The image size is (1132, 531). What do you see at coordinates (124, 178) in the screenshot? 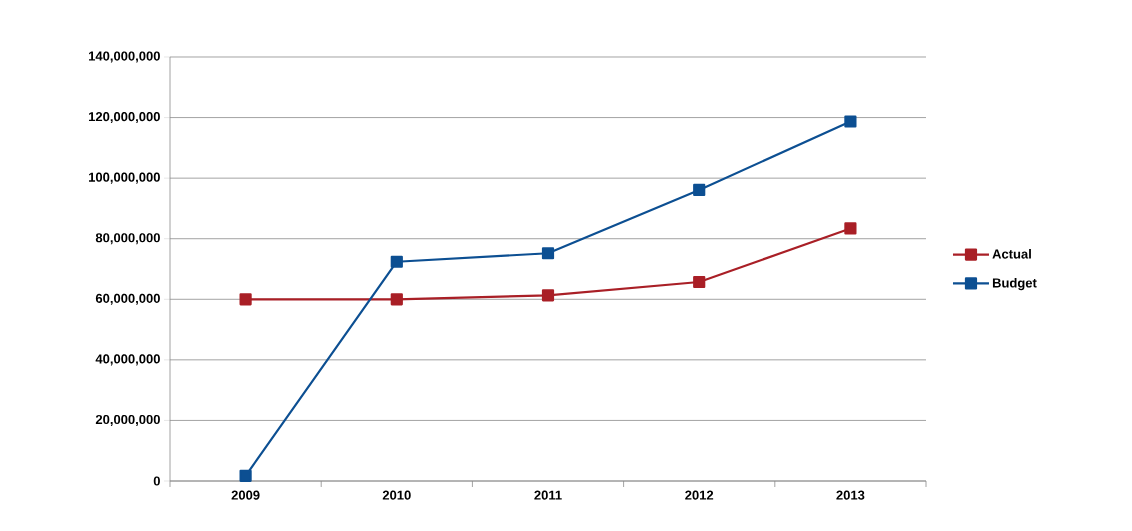
I see `y-tick-label: 100,000,000` at bounding box center [124, 178].